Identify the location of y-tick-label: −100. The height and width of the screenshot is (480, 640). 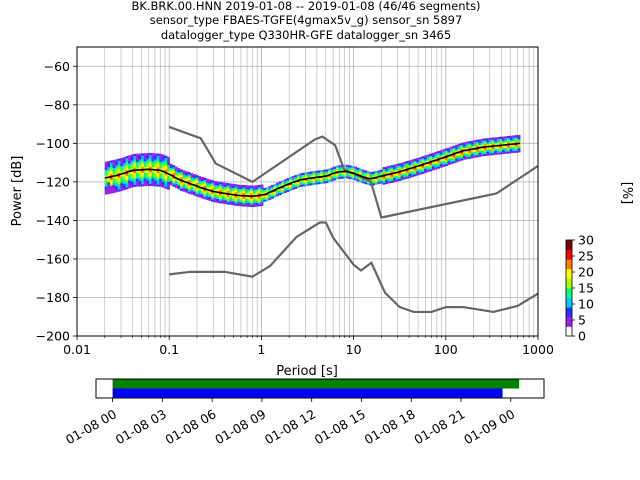
(53, 143).